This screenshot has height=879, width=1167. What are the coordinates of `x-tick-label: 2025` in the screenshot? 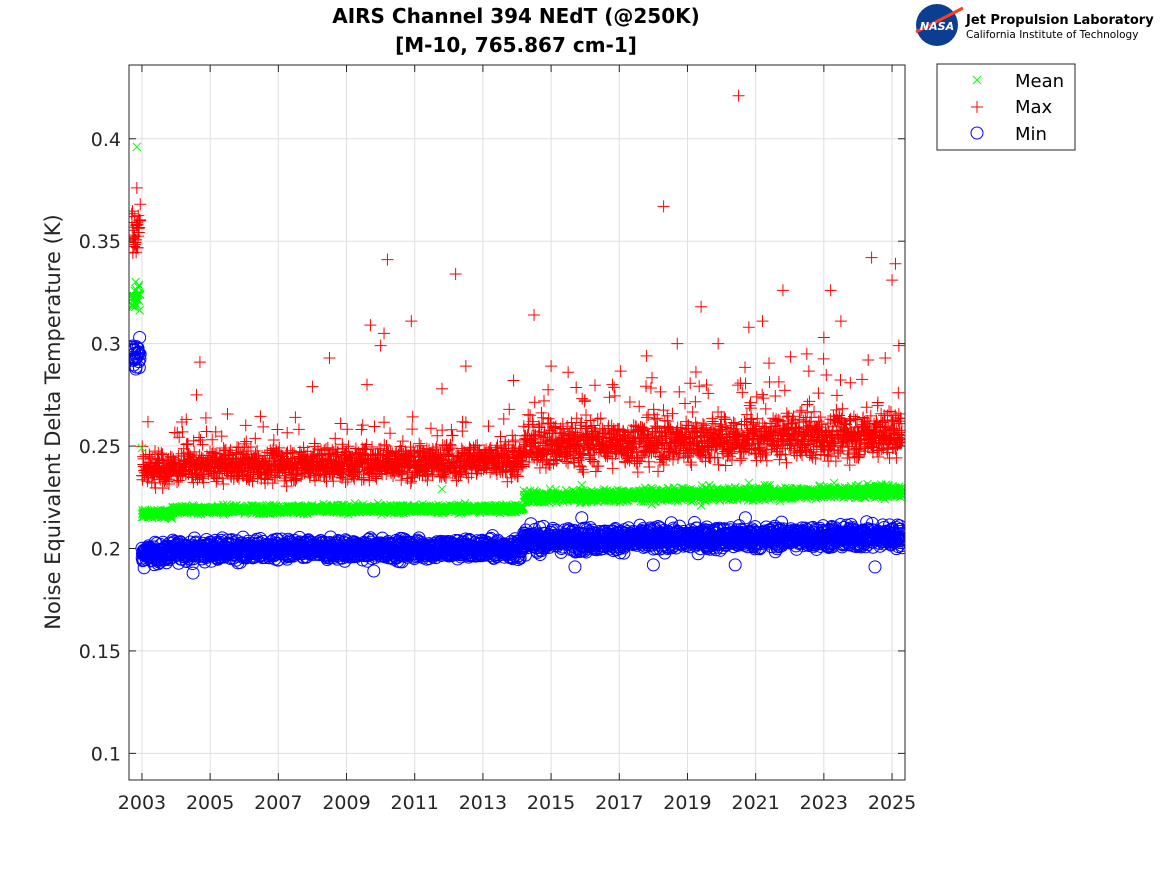 It's located at (892, 803).